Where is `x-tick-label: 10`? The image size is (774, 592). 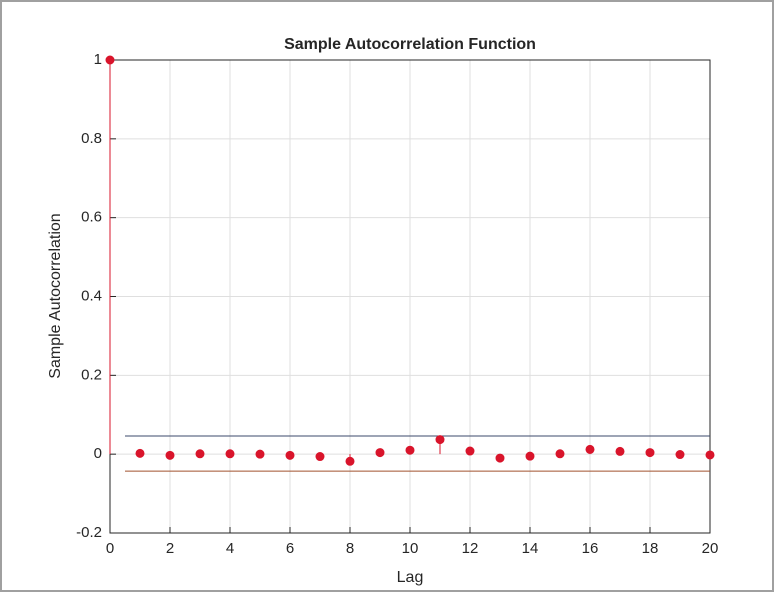 x-tick-label: 10 is located at coordinates (410, 548).